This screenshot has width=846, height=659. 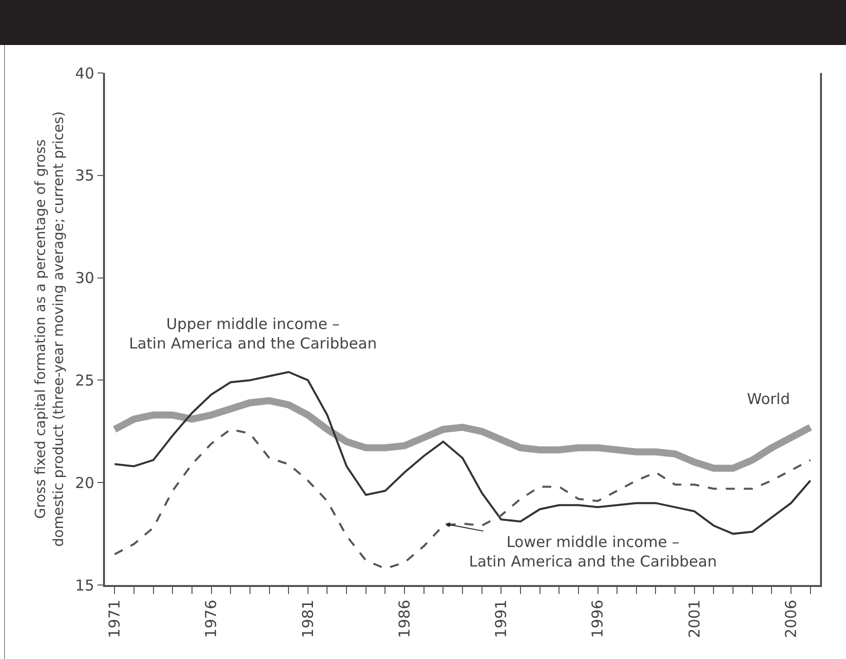 I want to click on annotation: Upper middle income – Latin America and the Caribbean, so click(x=253, y=333).